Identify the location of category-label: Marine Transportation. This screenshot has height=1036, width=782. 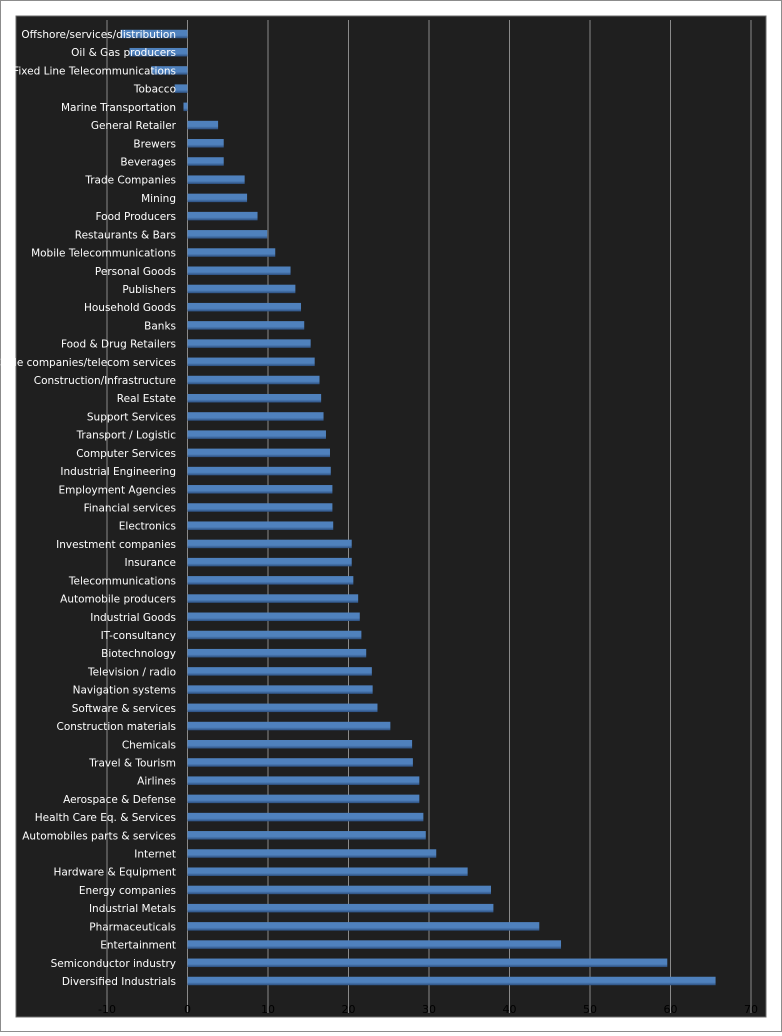
(118, 108).